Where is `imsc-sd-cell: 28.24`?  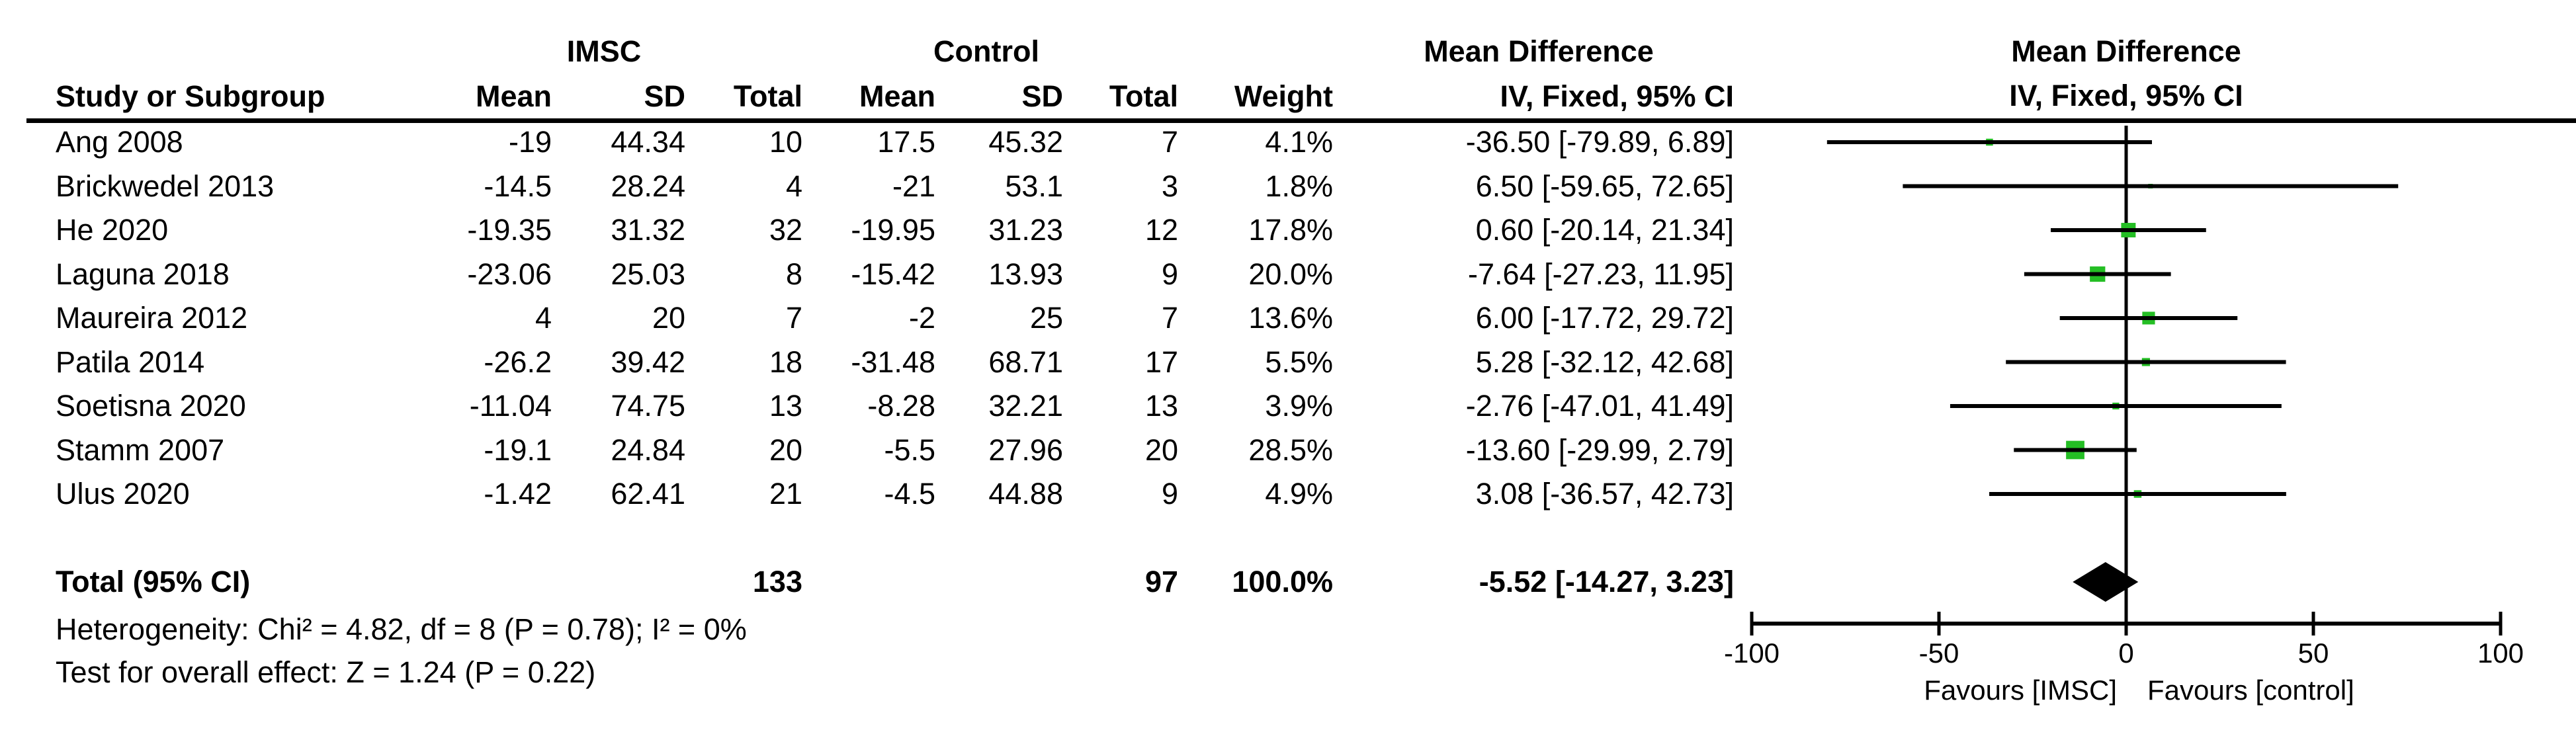 imsc-sd-cell: 28.24 is located at coordinates (648, 186).